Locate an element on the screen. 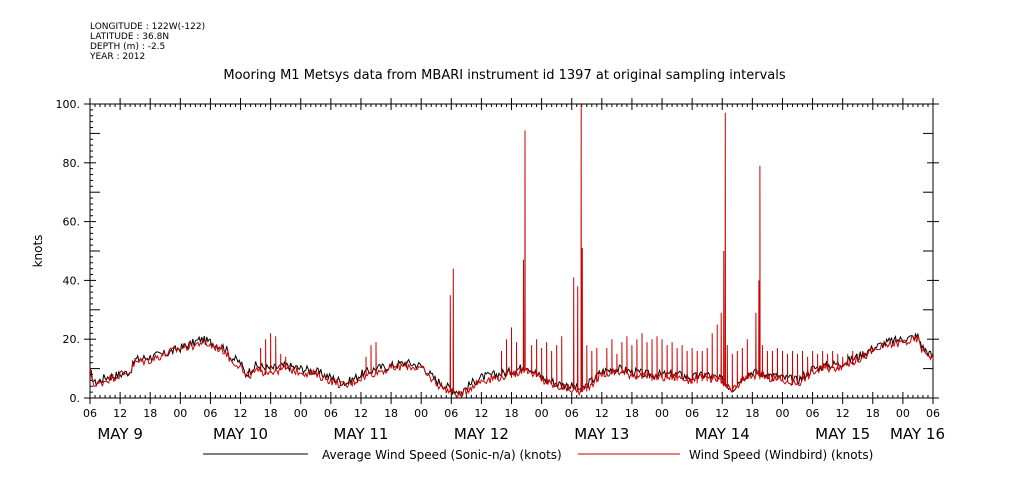 The height and width of the screenshot is (504, 1009). year-text: YEAR : 2012 is located at coordinates (118, 57).